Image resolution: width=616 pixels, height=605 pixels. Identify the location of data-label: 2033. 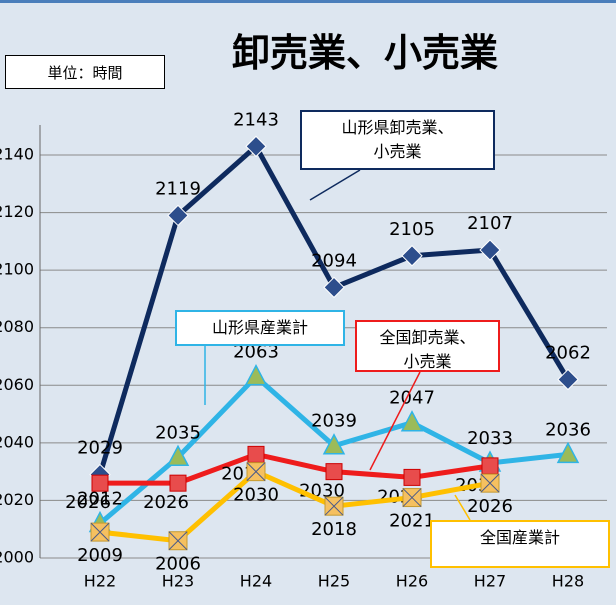
(490, 438).